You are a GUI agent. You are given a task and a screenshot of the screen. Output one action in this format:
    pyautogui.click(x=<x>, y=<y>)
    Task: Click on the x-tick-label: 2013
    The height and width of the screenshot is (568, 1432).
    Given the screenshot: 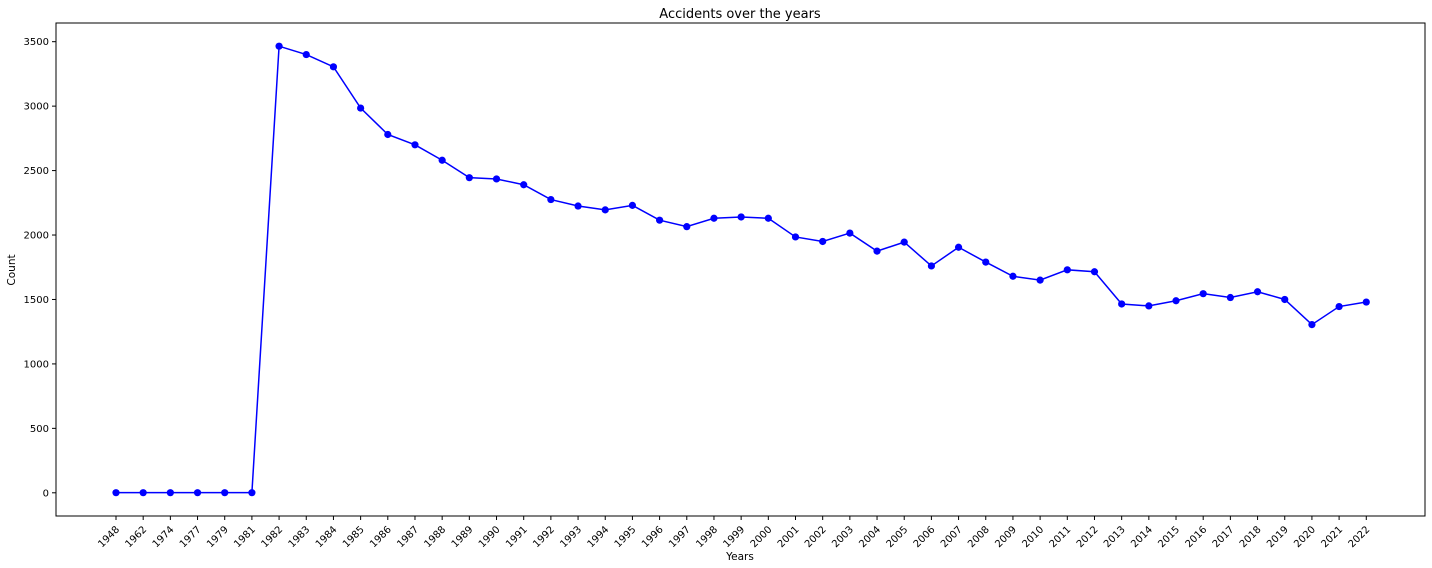 What is the action you would take?
    pyautogui.click(x=1115, y=537)
    